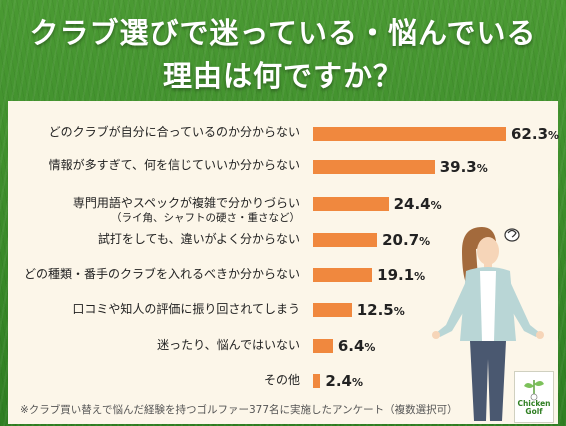  What do you see at coordinates (512, 235) in the screenshot?
I see `confused-scribble-icon` at bounding box center [512, 235].